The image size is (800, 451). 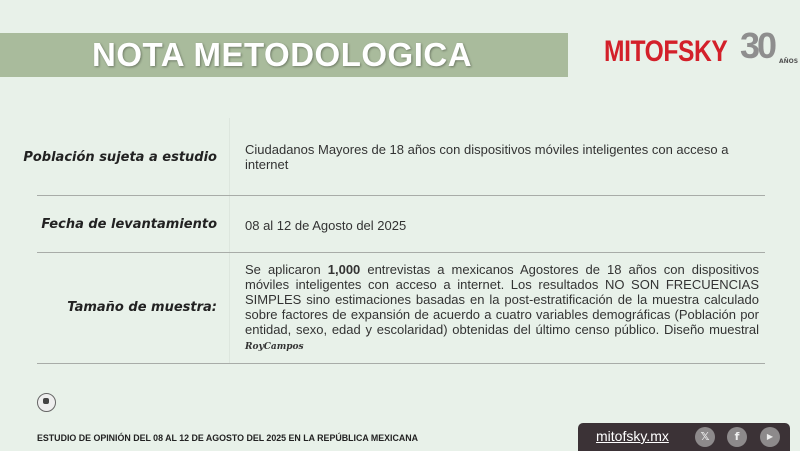 What do you see at coordinates (129, 224) in the screenshot?
I see `row-label: Fecha de levantamiento` at bounding box center [129, 224].